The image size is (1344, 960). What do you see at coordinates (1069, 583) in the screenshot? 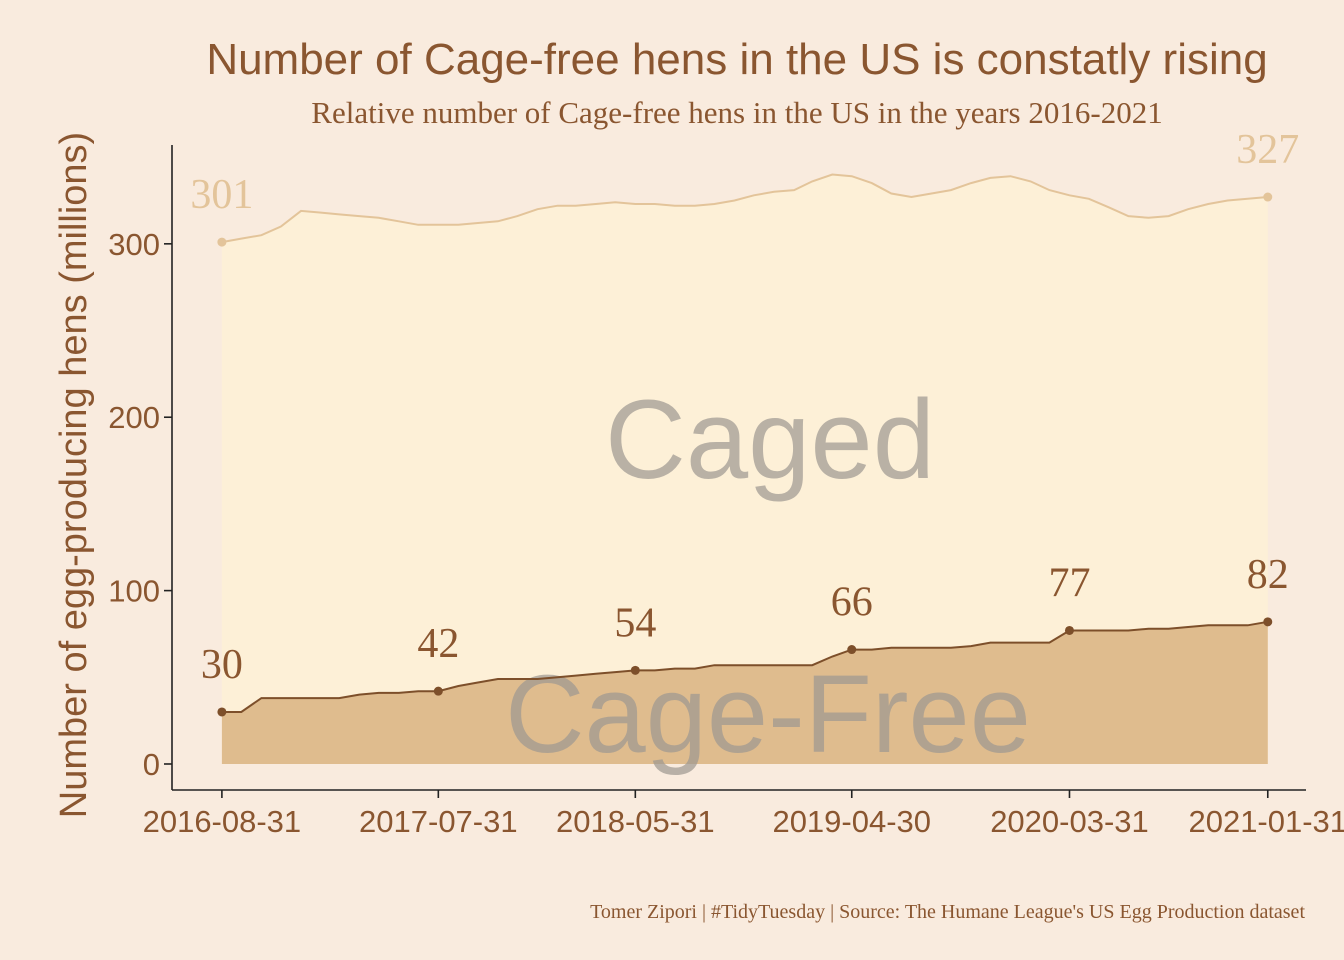
I see `data-label: 77` at bounding box center [1069, 583].